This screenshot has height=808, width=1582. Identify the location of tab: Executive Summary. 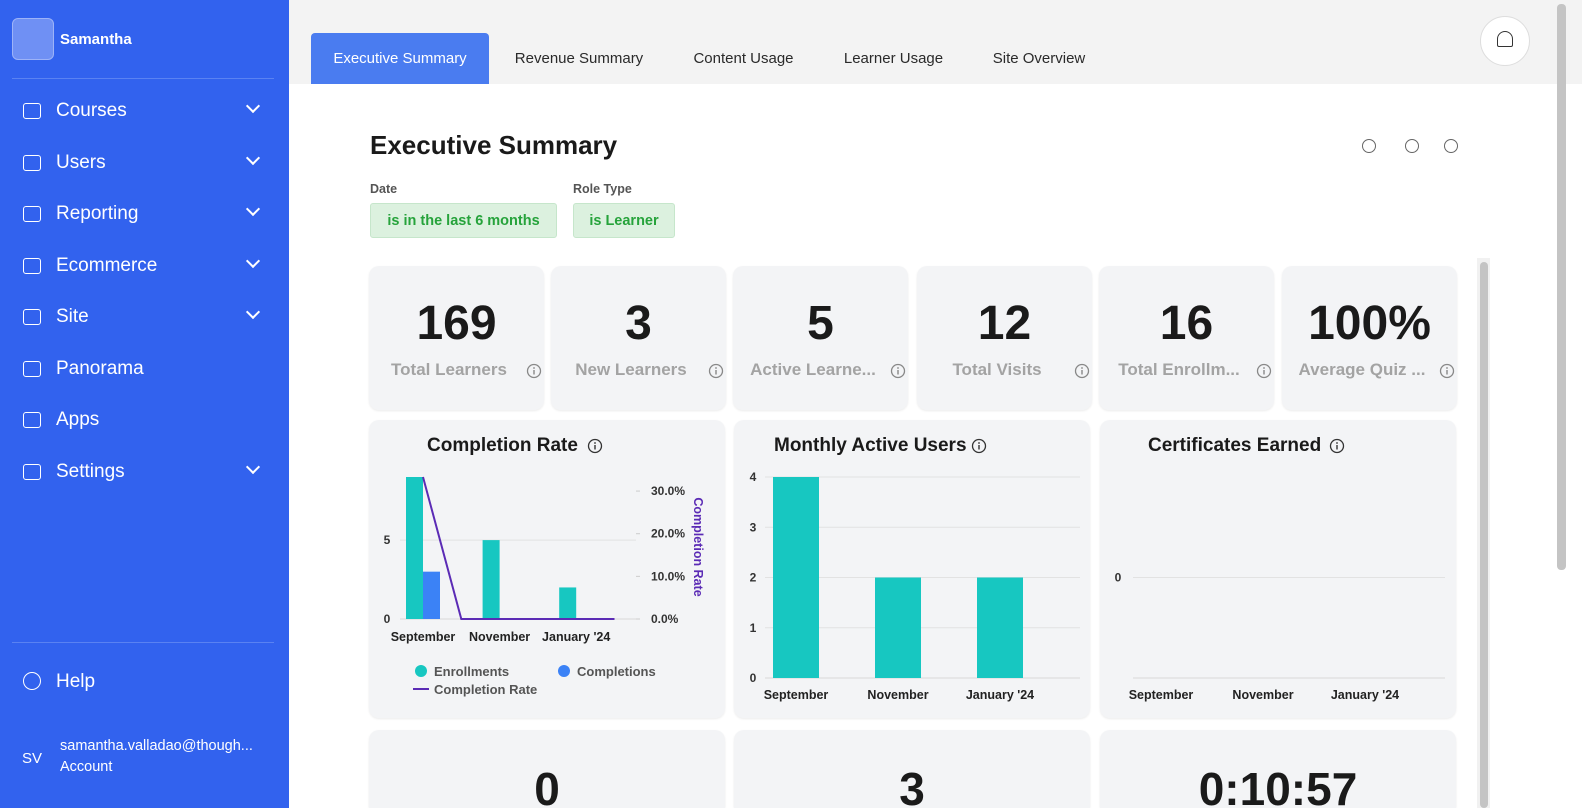
(400, 58).